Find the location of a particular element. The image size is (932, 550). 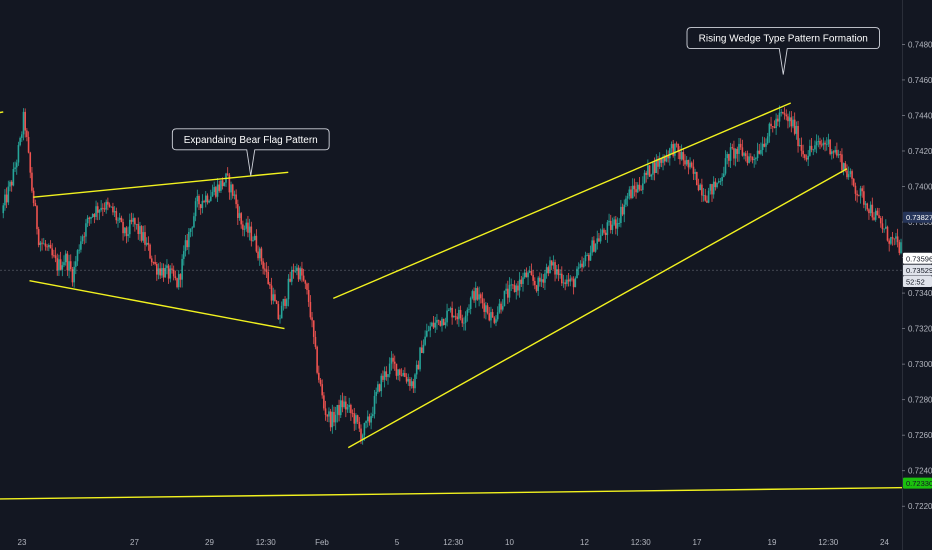

trendline-left-edge-line is located at coordinates (2, 113).